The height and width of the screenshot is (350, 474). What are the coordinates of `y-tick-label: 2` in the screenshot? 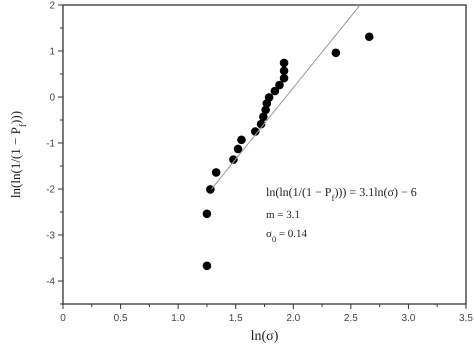 It's located at (52, 6).